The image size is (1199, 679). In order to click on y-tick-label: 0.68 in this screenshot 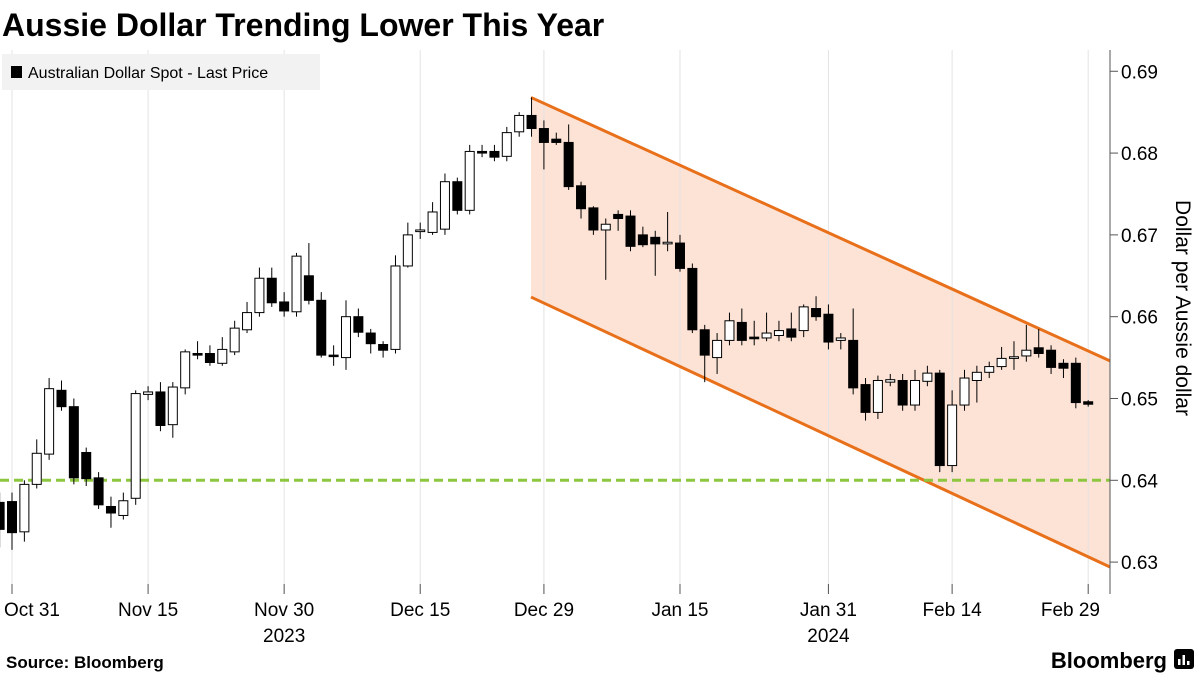, I will do `click(1139, 154)`.